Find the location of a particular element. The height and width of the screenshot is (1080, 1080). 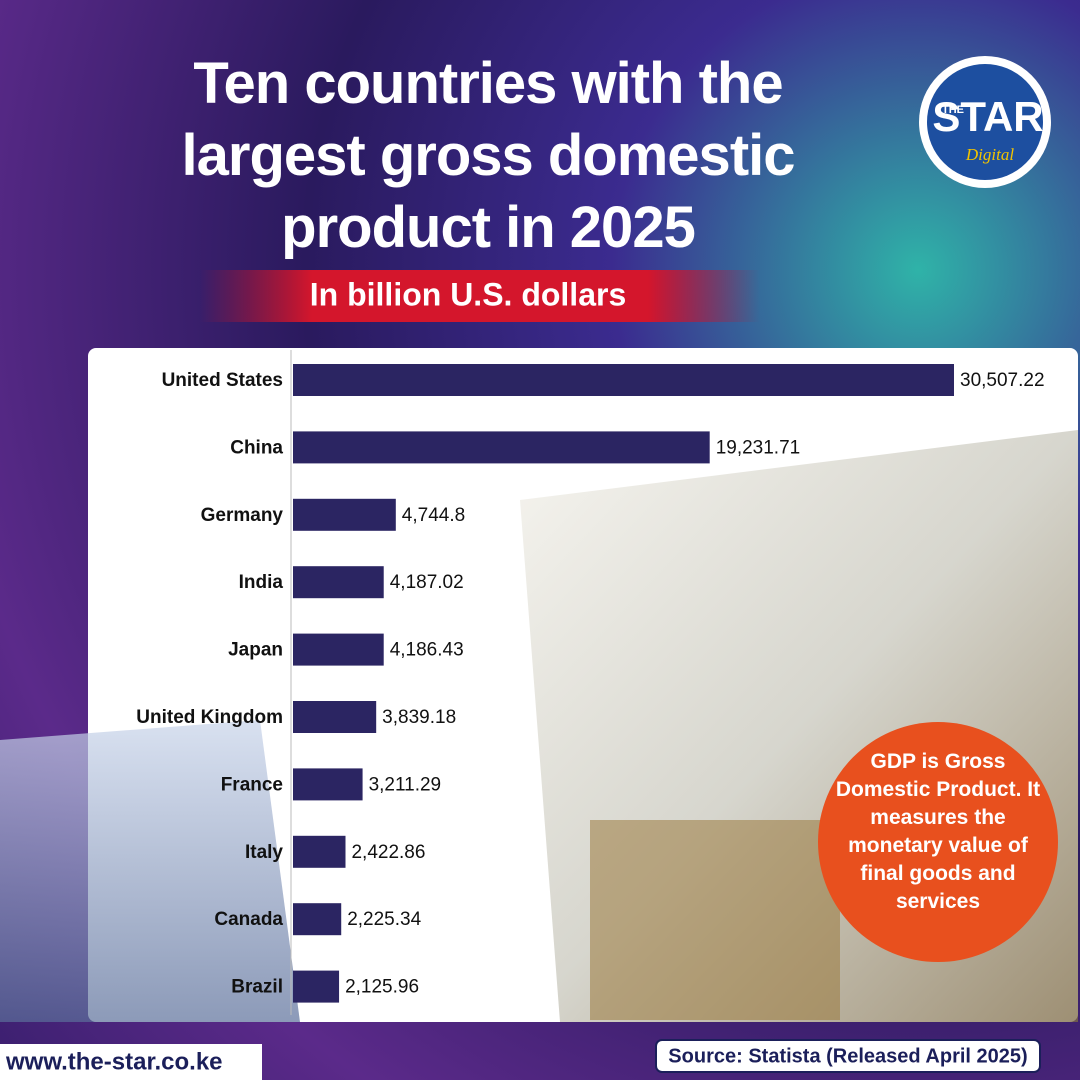

logo is located at coordinates (985, 122).